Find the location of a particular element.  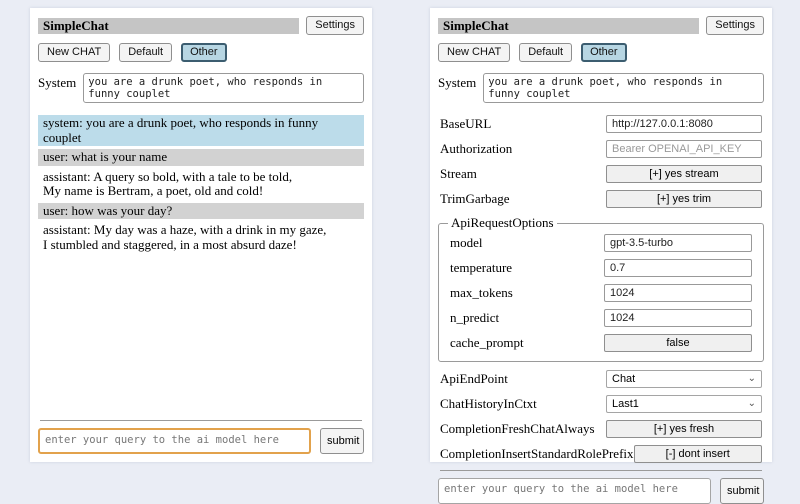

api-endpoint-label: ApiEndPoint is located at coordinates (474, 378).